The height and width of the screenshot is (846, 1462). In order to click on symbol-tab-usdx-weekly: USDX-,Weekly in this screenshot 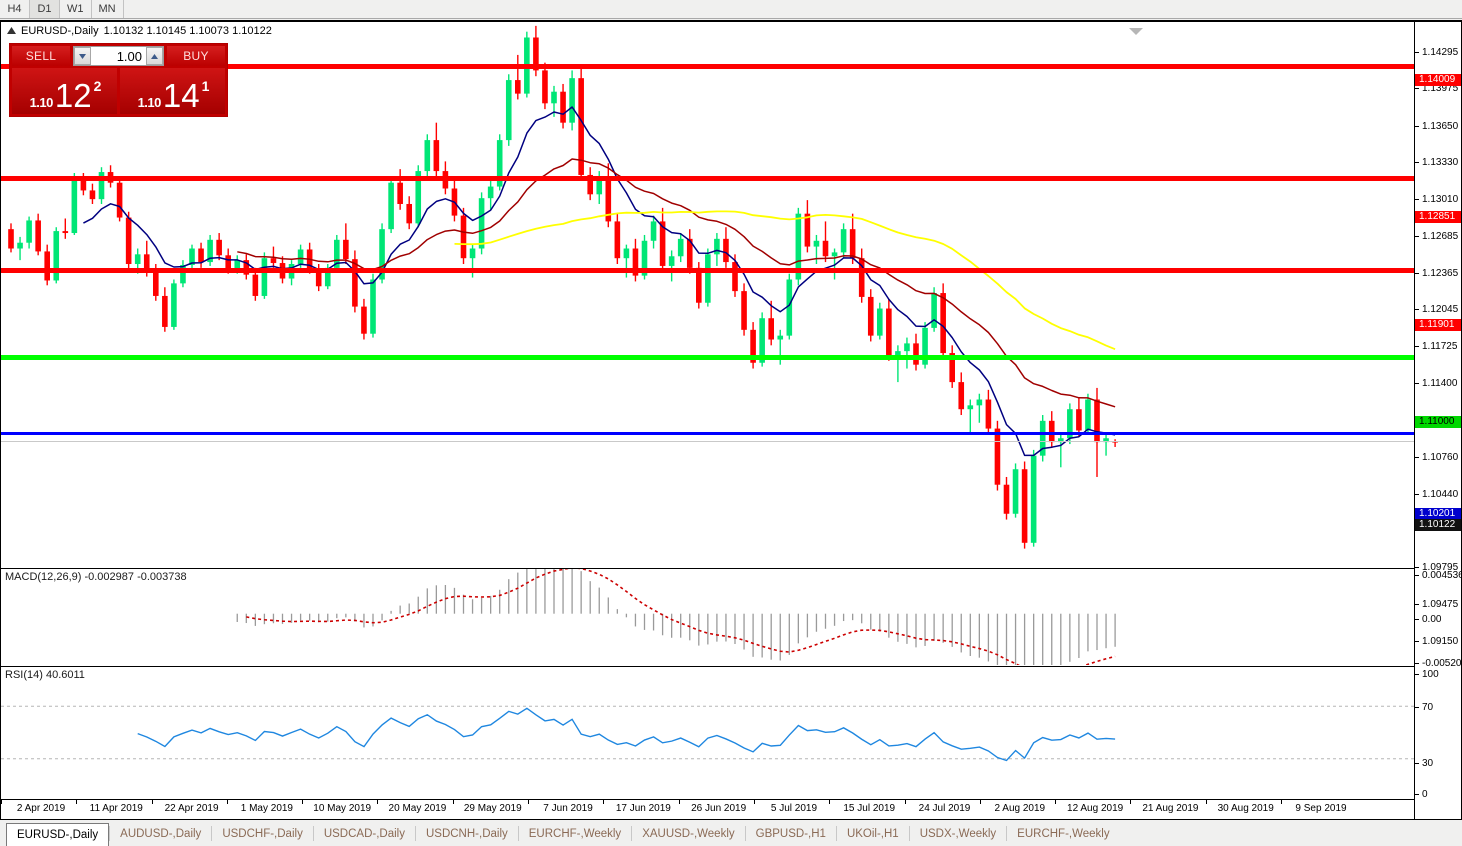, I will do `click(958, 833)`.